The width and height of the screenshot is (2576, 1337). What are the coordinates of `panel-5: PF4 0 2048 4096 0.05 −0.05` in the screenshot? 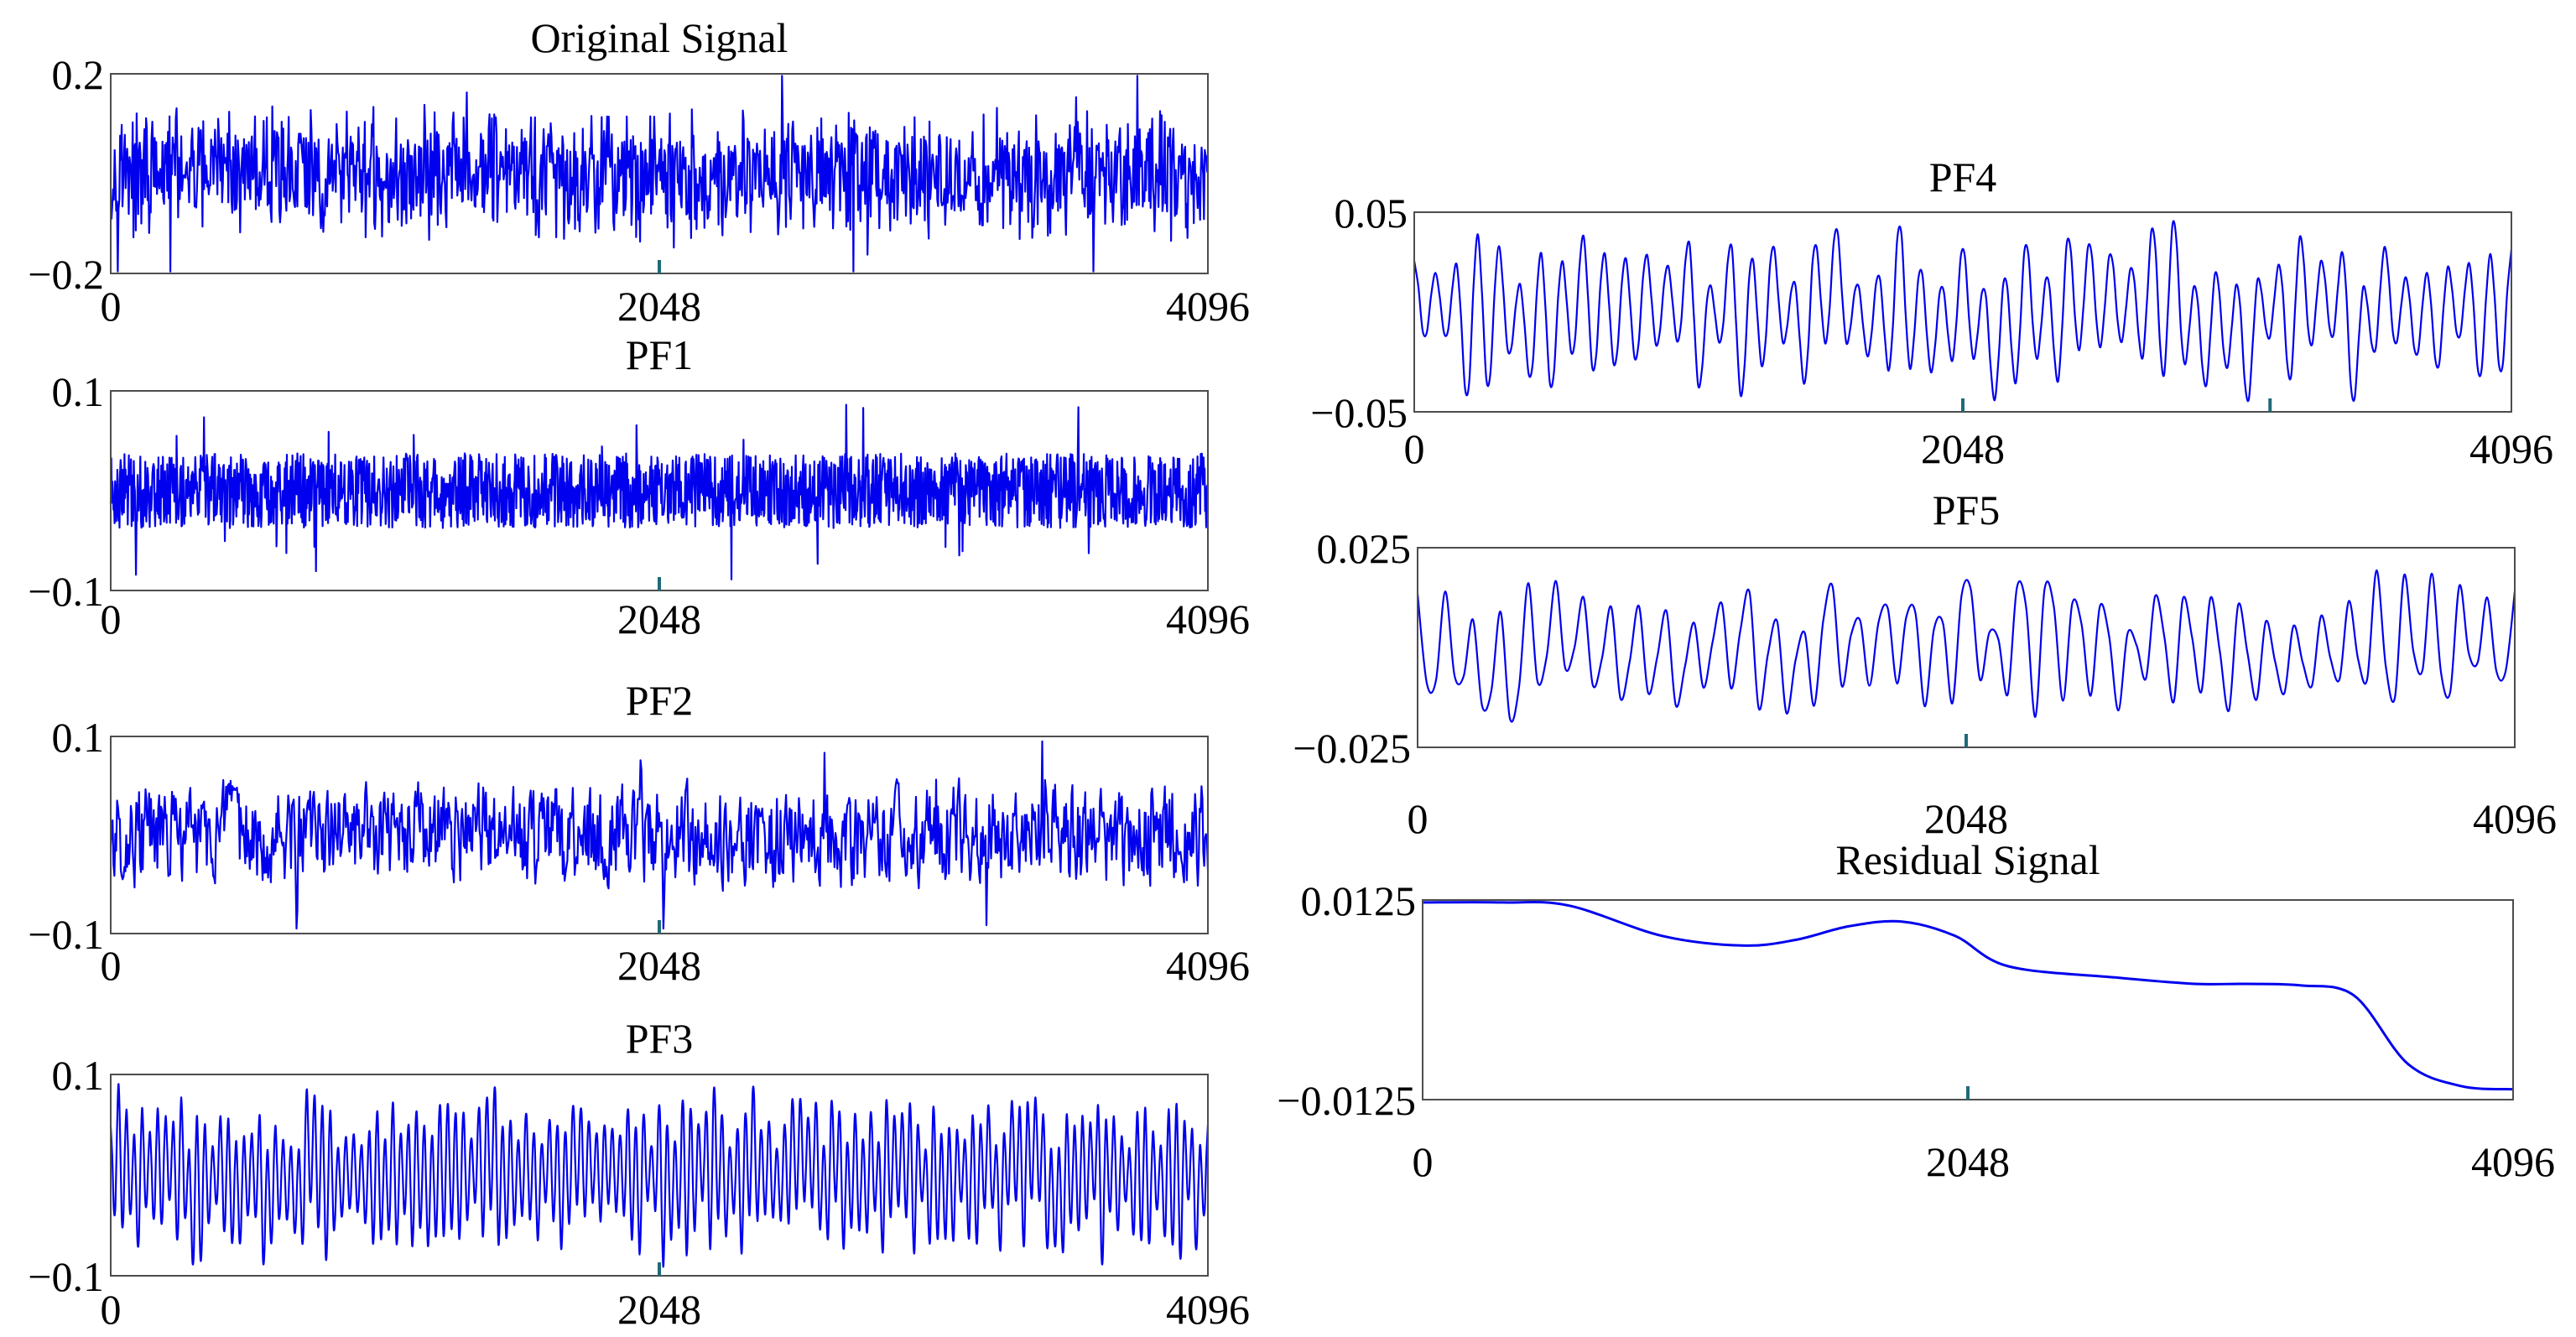 It's located at (1931, 312).